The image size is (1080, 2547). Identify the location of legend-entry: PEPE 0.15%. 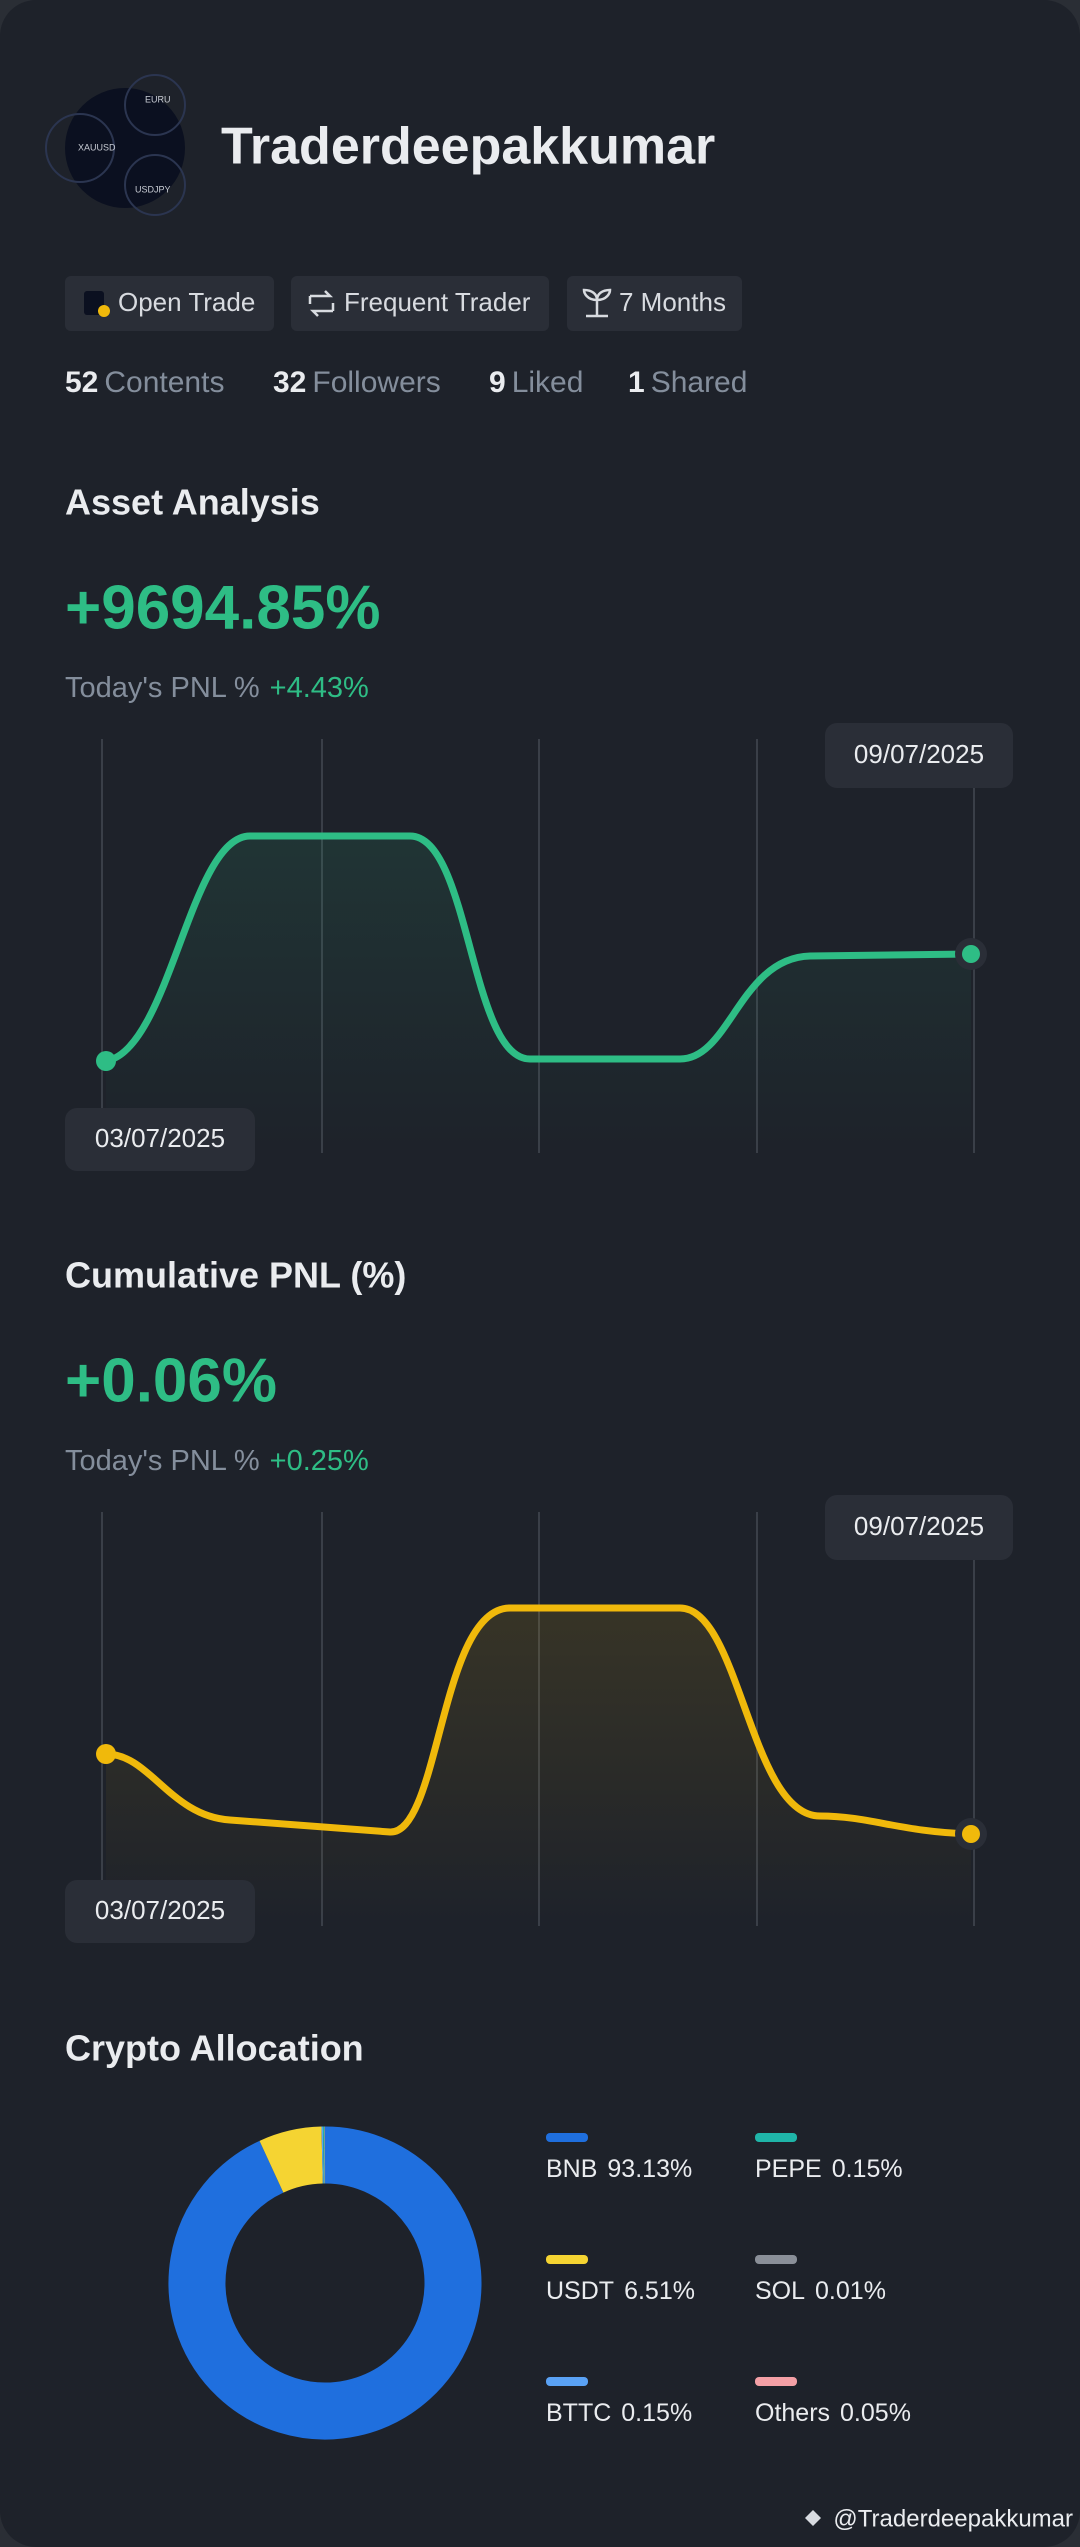
(829, 2169).